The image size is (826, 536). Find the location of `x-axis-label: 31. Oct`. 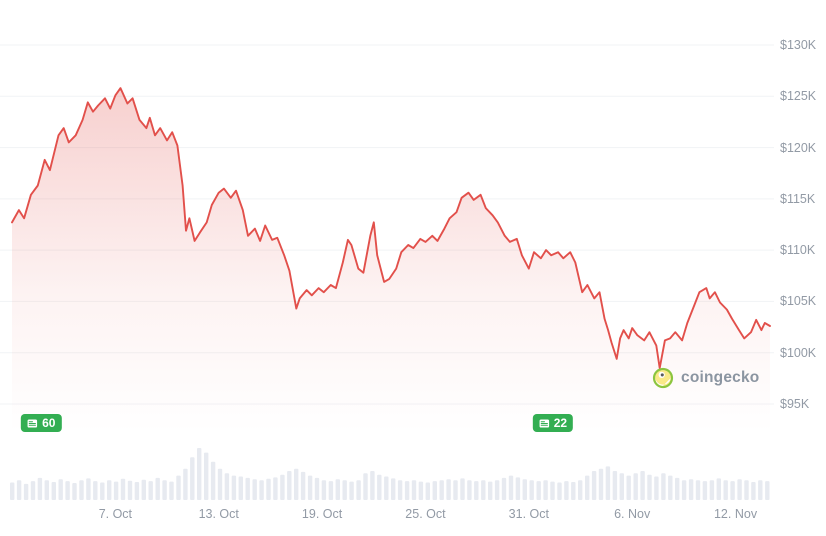

x-axis-label: 31. Oct is located at coordinates (528, 514).